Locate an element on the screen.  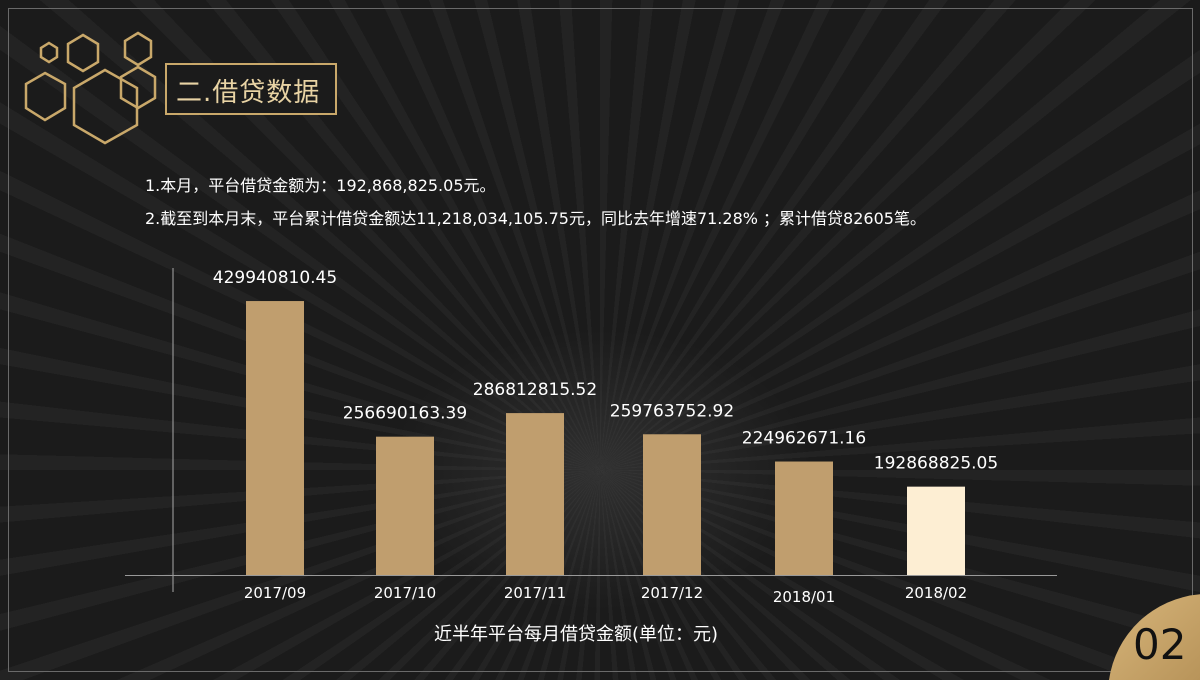
data-label: 429940810.45 is located at coordinates (275, 278).